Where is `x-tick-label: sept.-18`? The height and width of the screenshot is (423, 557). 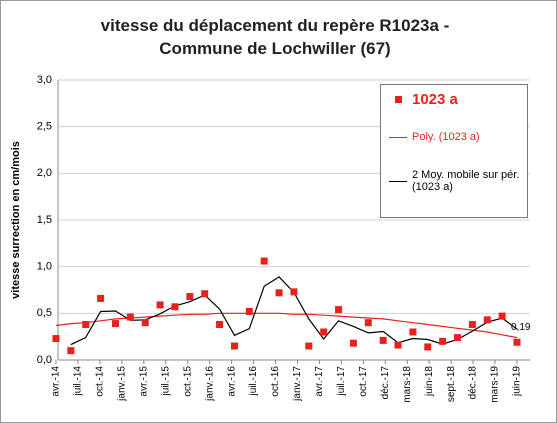
x-tick-label: sept.-18 is located at coordinates (451, 384).